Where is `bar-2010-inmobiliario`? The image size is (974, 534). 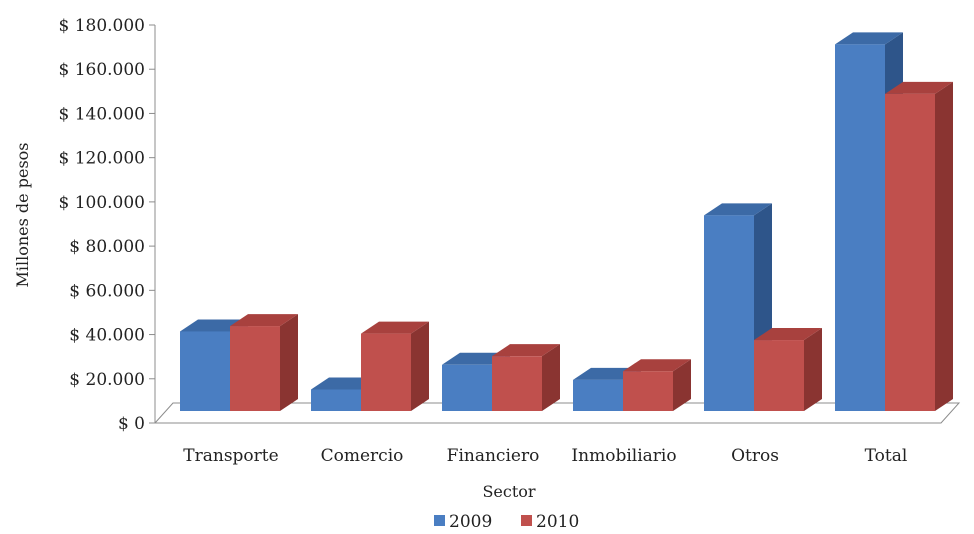
bar-2010-inmobiliario is located at coordinates (657, 385).